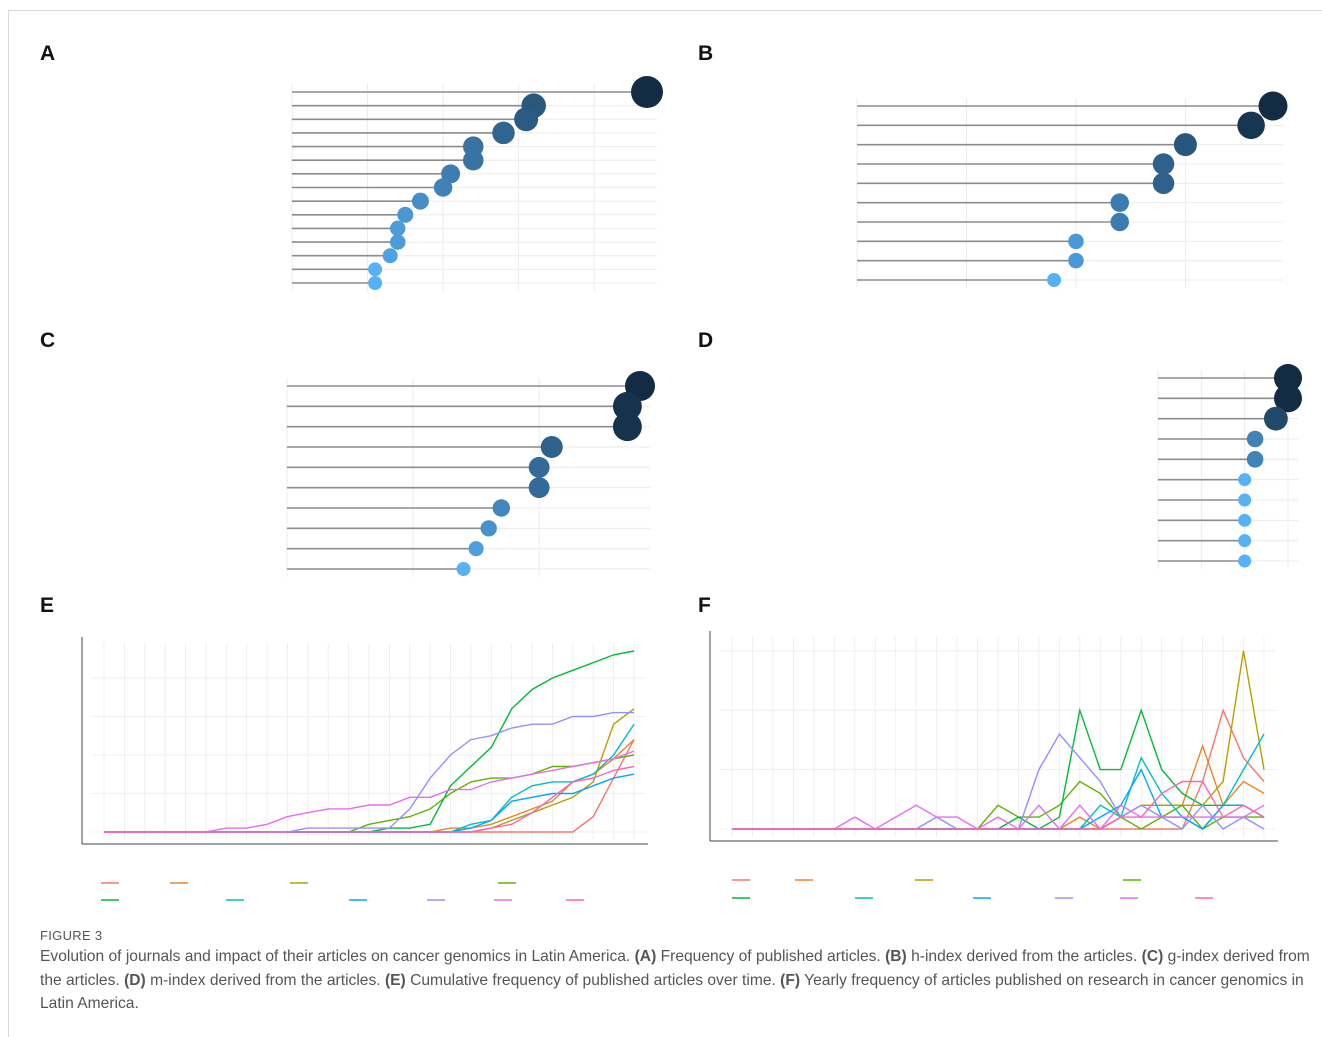  I want to click on panel-letter-f: F, so click(704, 605).